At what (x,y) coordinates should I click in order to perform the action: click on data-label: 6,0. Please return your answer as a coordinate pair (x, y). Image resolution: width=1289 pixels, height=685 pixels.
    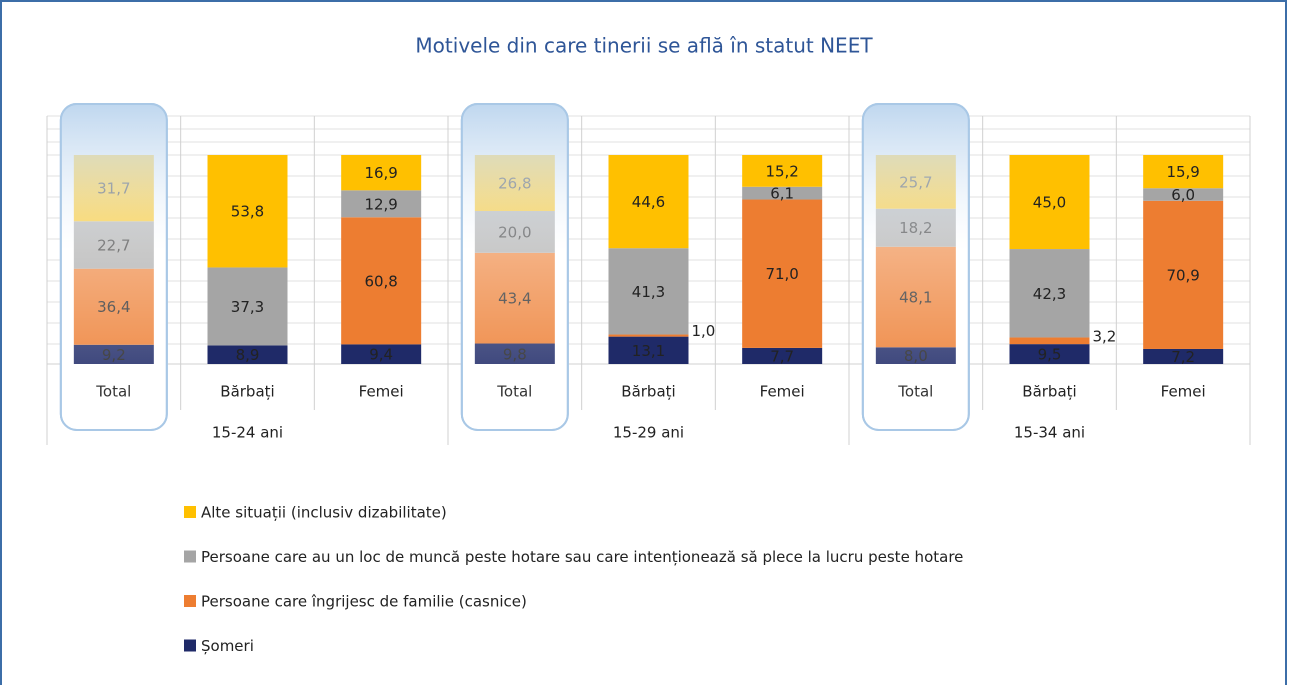
    Looking at the image, I should click on (1183, 195).